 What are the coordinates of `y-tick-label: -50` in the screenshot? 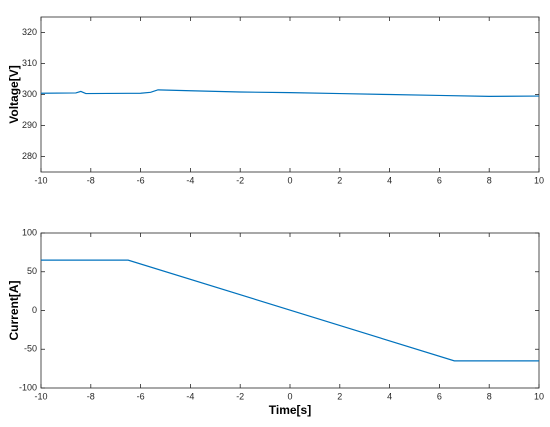 It's located at (30, 349).